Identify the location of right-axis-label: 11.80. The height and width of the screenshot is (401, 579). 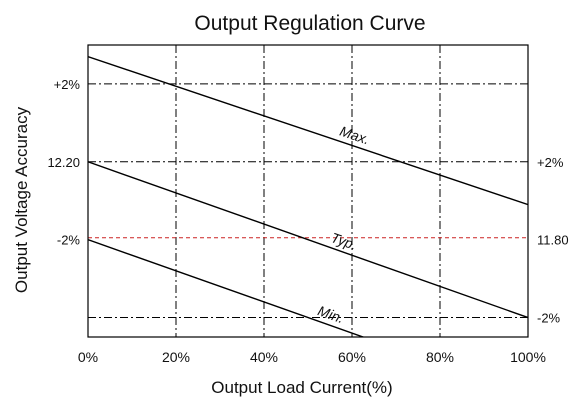
(553, 240).